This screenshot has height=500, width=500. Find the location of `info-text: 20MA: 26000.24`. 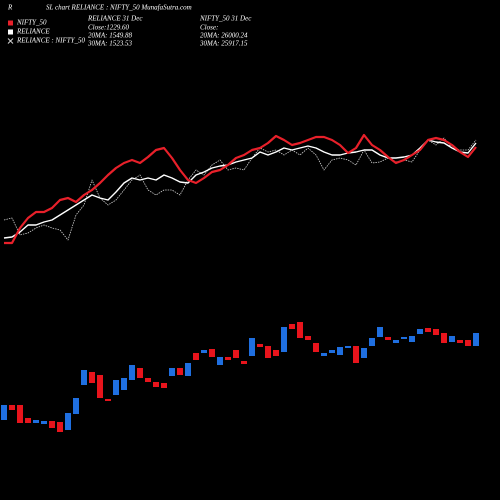

info-text: 20MA: 26000.24 is located at coordinates (224, 36).